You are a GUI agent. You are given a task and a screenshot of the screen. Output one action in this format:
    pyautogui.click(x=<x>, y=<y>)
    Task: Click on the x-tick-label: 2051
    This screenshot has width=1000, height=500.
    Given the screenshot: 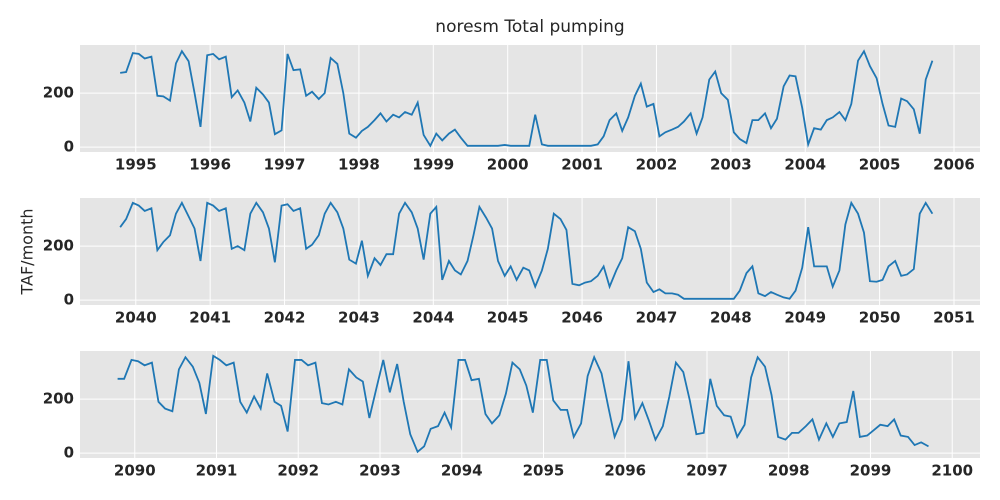 What is the action you would take?
    pyautogui.click(x=954, y=318)
    